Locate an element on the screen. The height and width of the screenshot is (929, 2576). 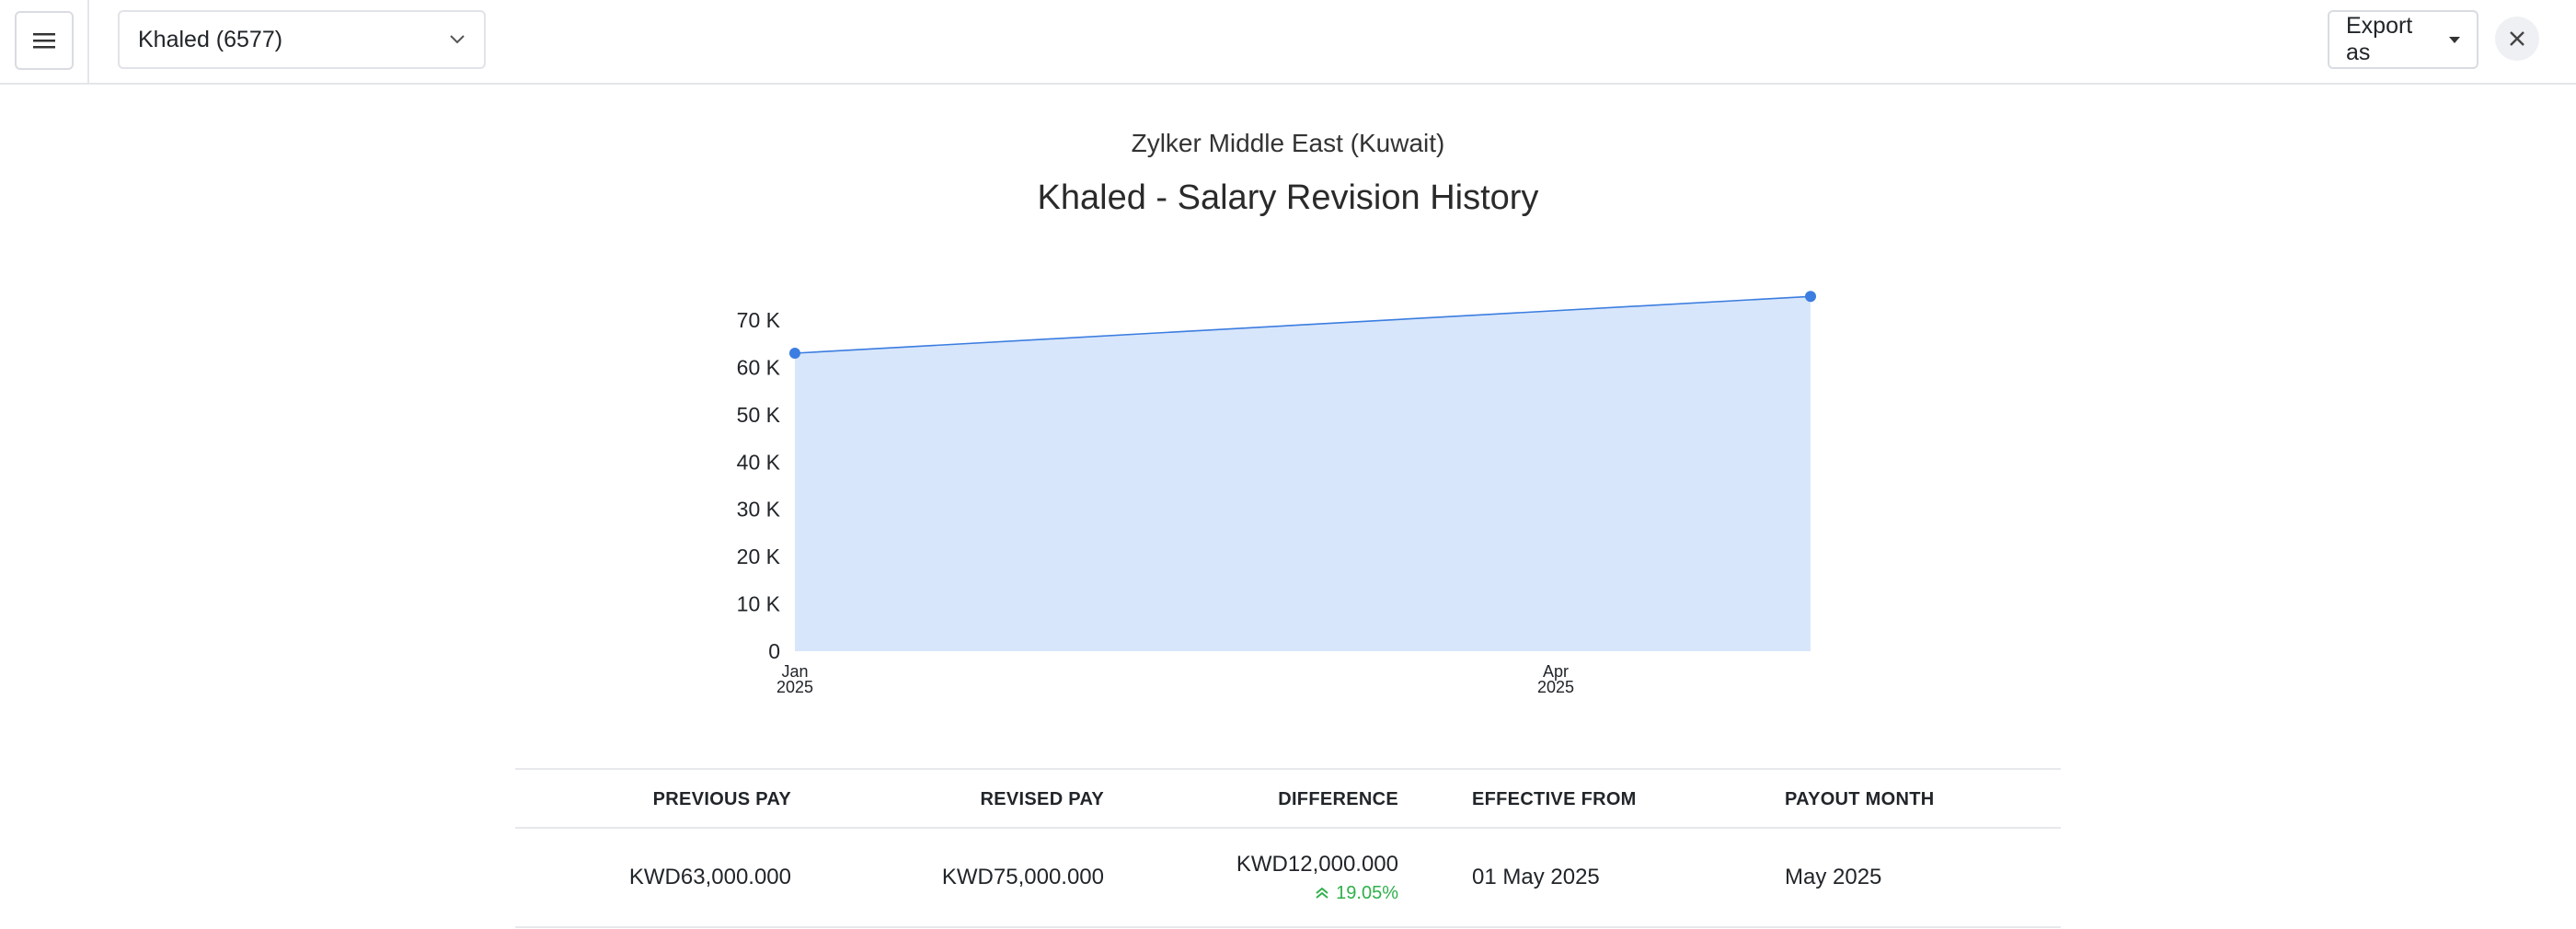
report-title: Khaled - Salary Revision History is located at coordinates (1288, 198).